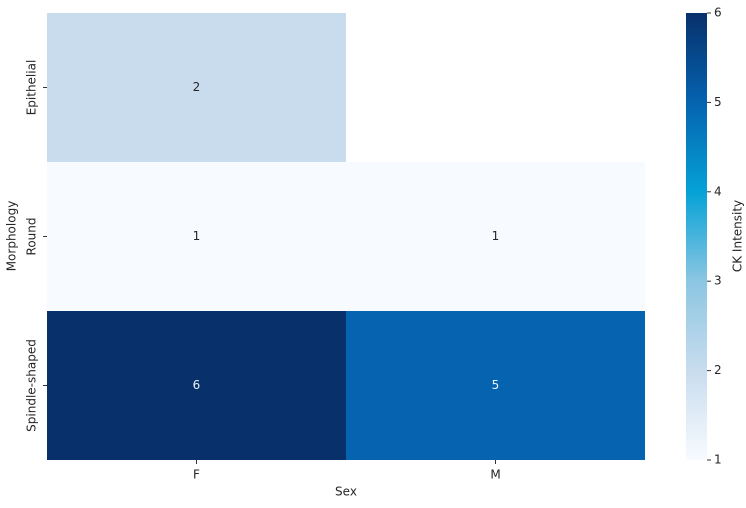 The height and width of the screenshot is (508, 746). I want to click on y-tick-label: Epithelial, so click(32, 88).